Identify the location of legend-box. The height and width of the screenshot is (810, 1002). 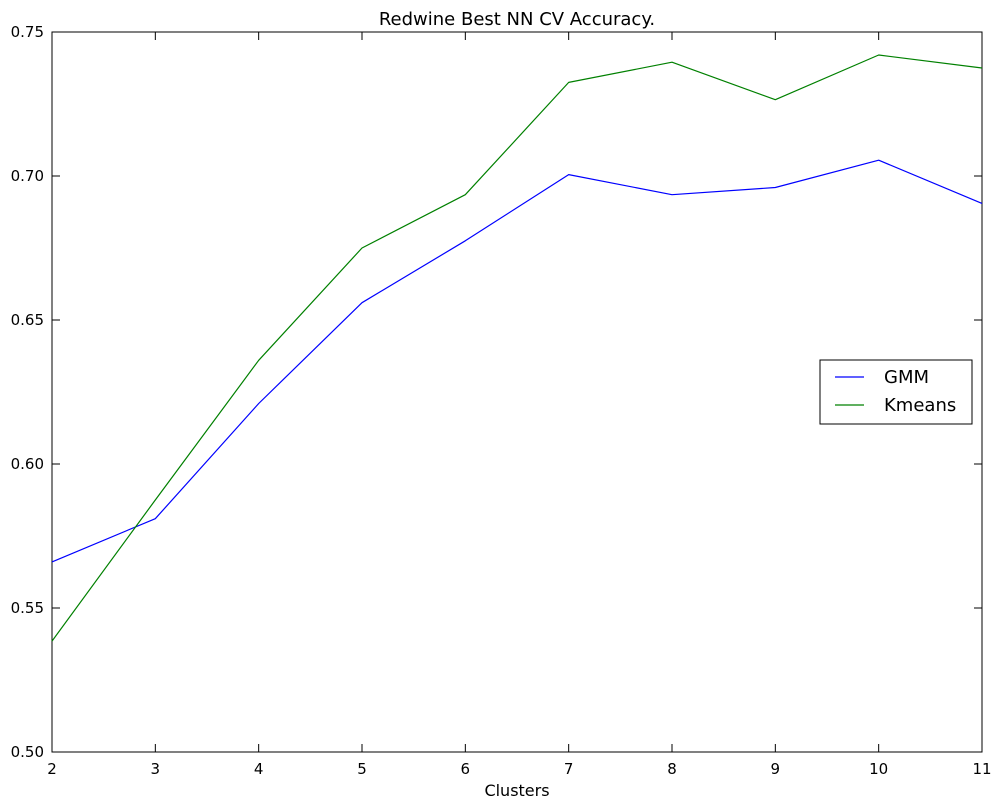
(896, 392).